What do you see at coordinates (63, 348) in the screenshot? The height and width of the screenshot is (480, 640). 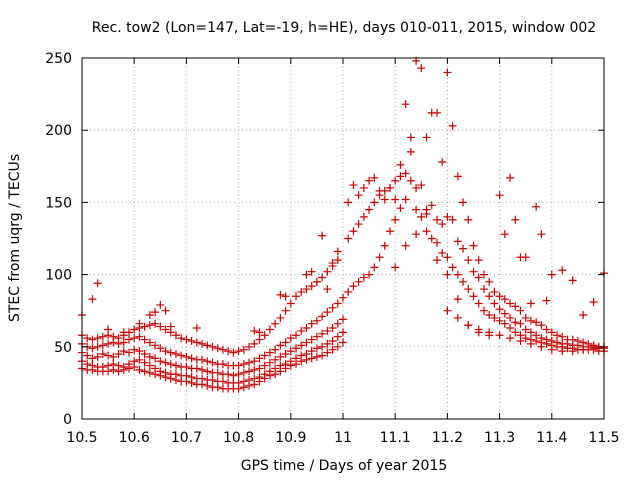 I see `y-tick-label: 50` at bounding box center [63, 348].